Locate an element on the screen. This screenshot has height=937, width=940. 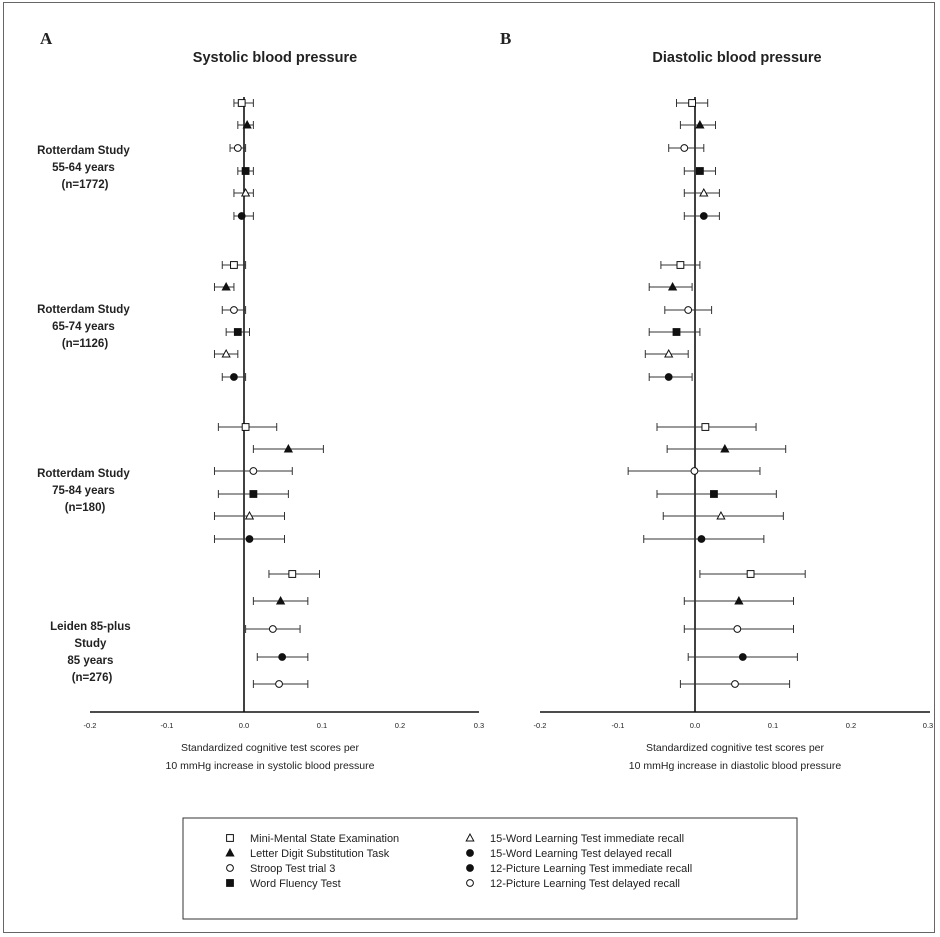
group-label-rs-75-84: Rotterdam Study 75-84 years (n=180) is located at coordinates (85, 491).